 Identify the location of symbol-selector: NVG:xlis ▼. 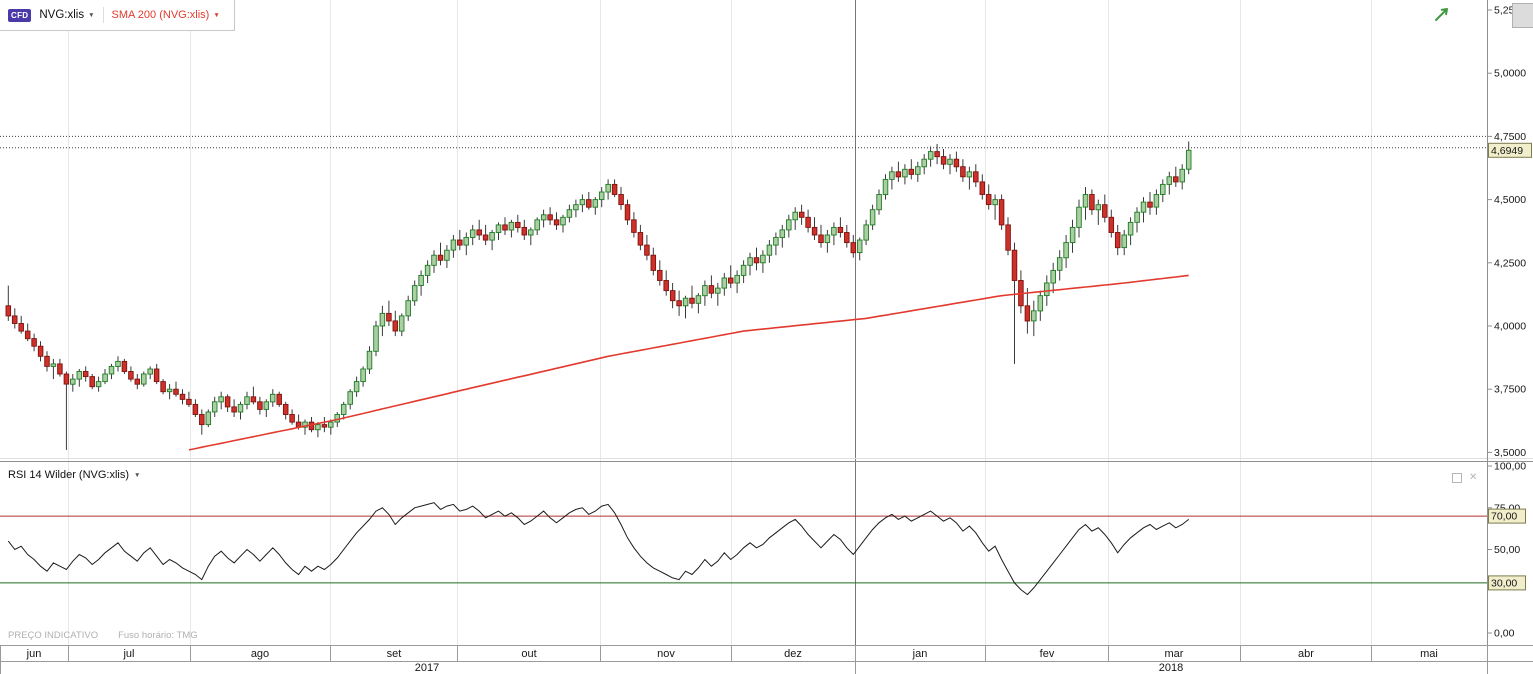
(66, 15).